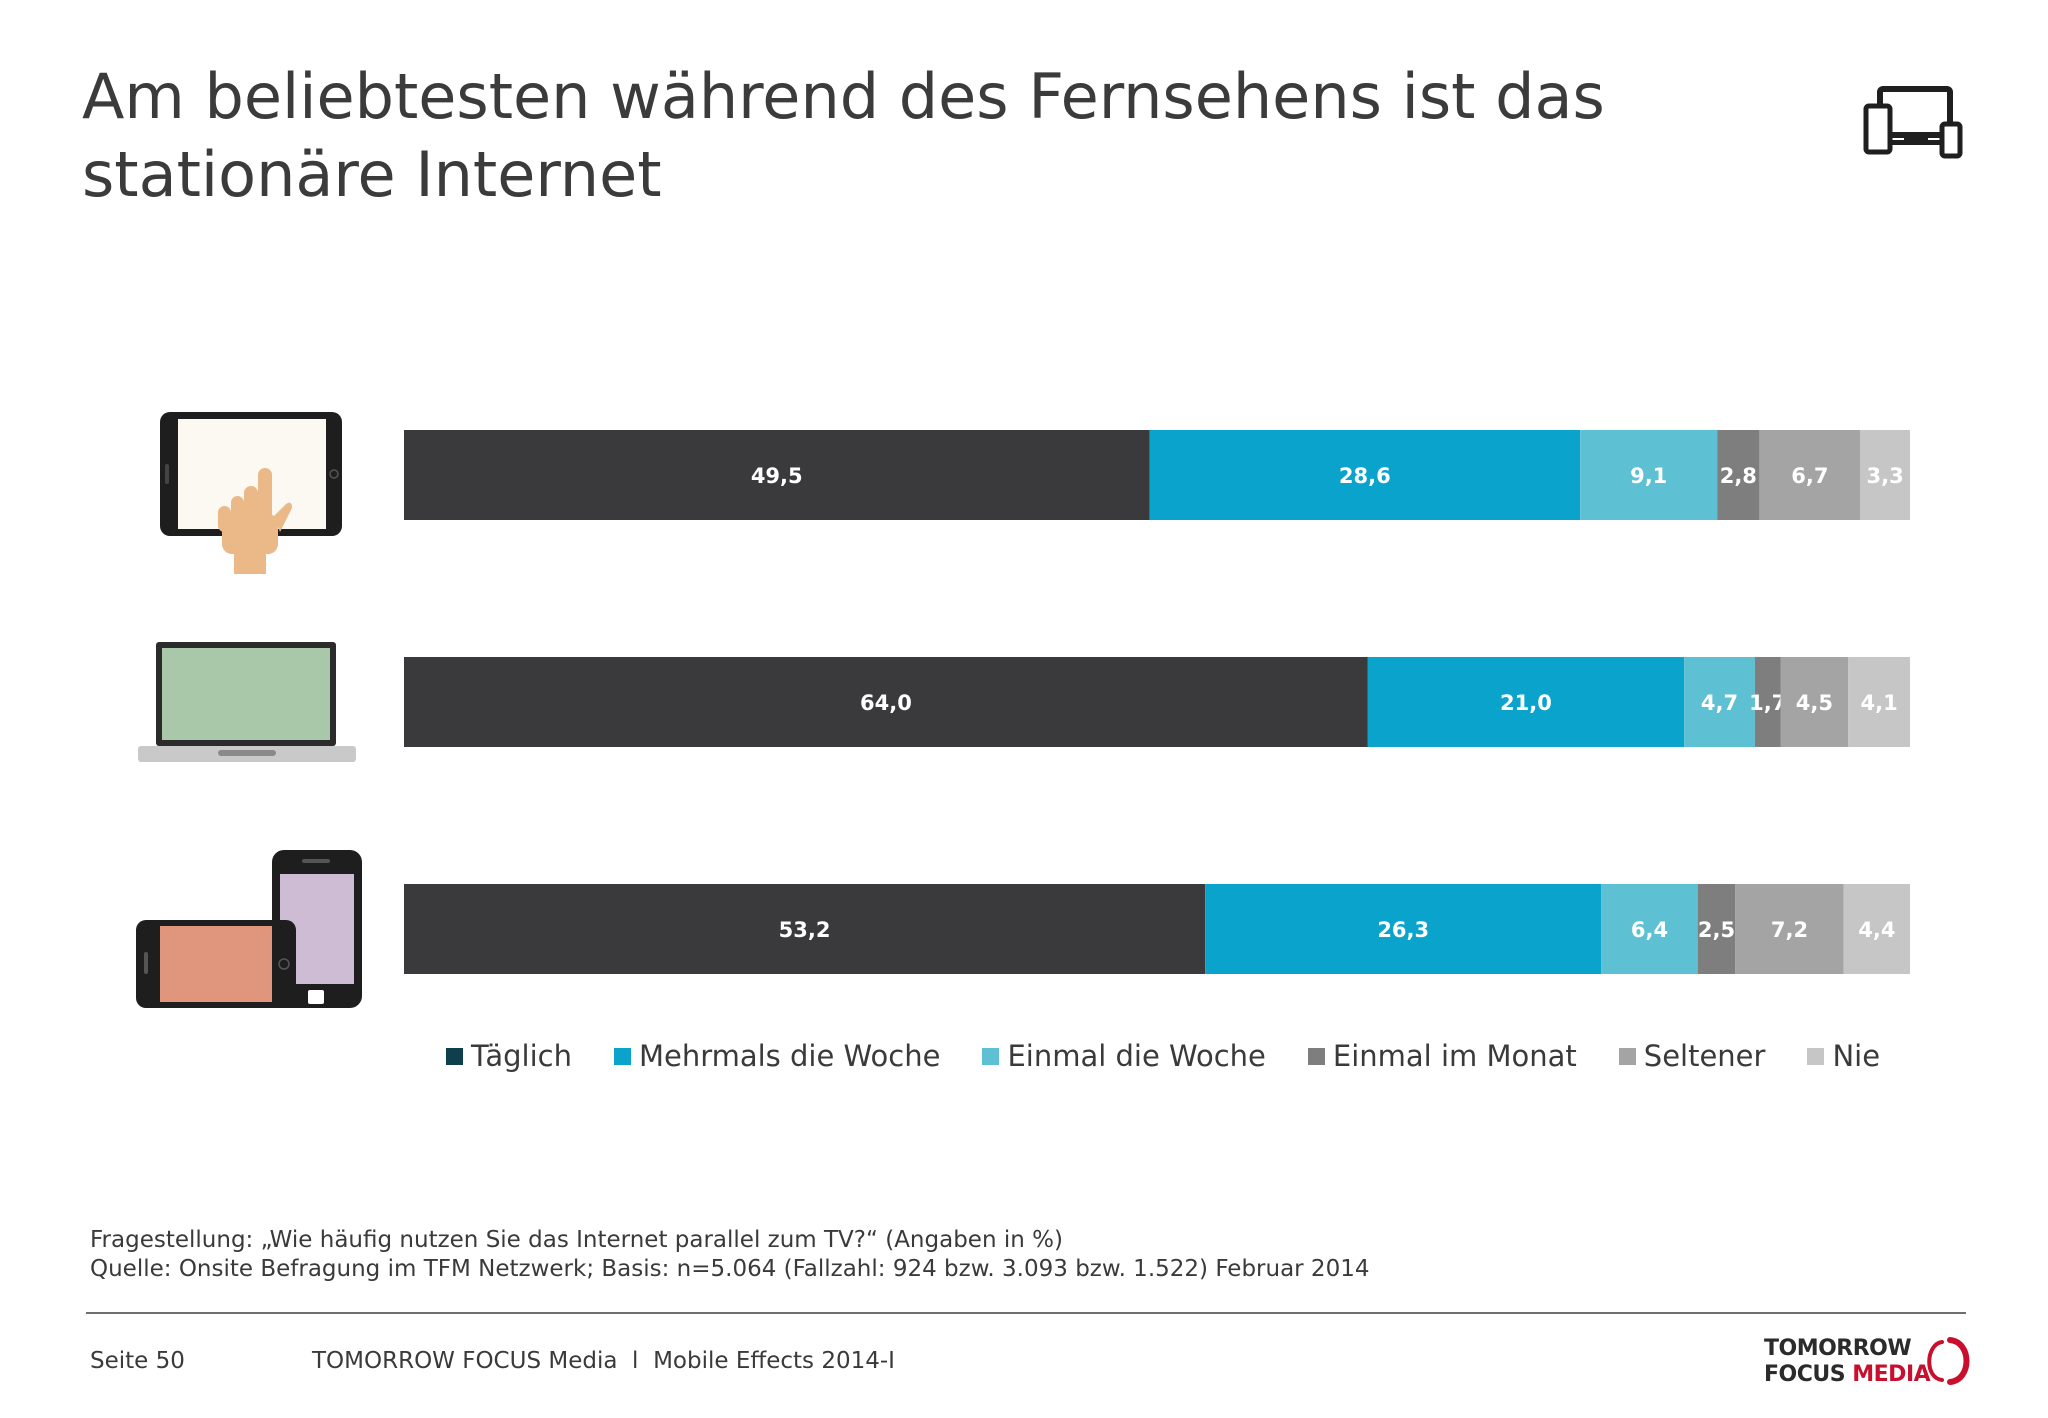 Image resolution: width=2048 pixels, height=1418 pixels. I want to click on legend-item-nie: Nie, so click(1843, 1056).